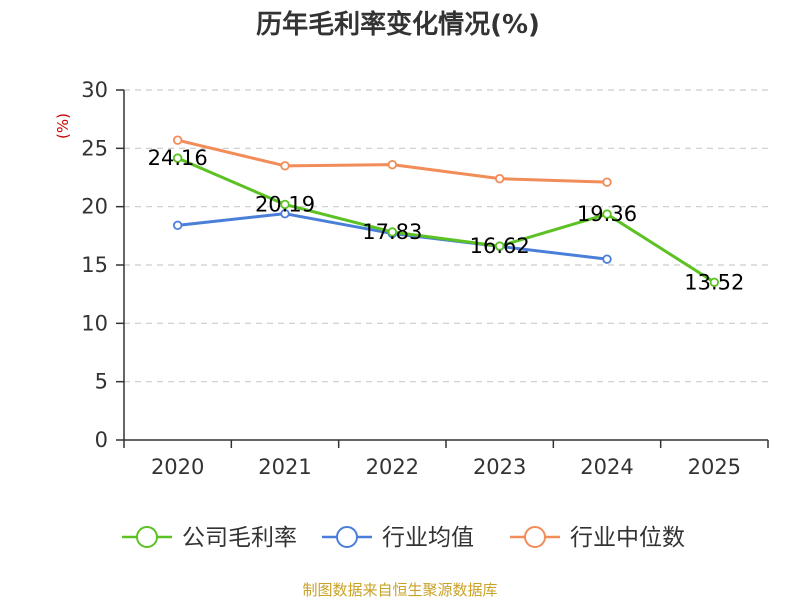  Describe the element at coordinates (94, 265) in the screenshot. I see `y-tick-label: 15` at that location.